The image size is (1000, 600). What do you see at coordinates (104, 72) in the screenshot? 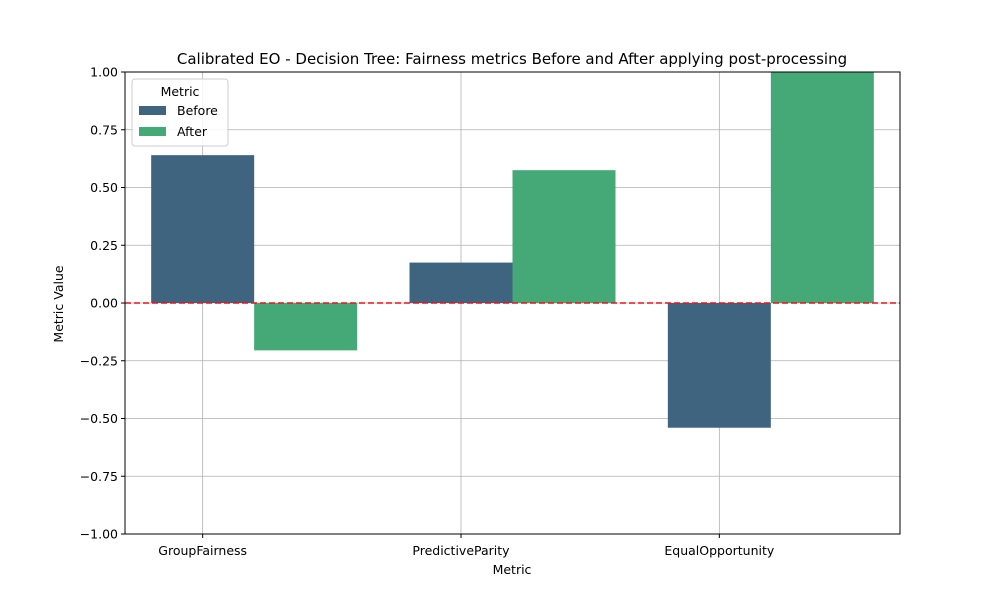
I see `y-tick-label: 1.00` at bounding box center [104, 72].